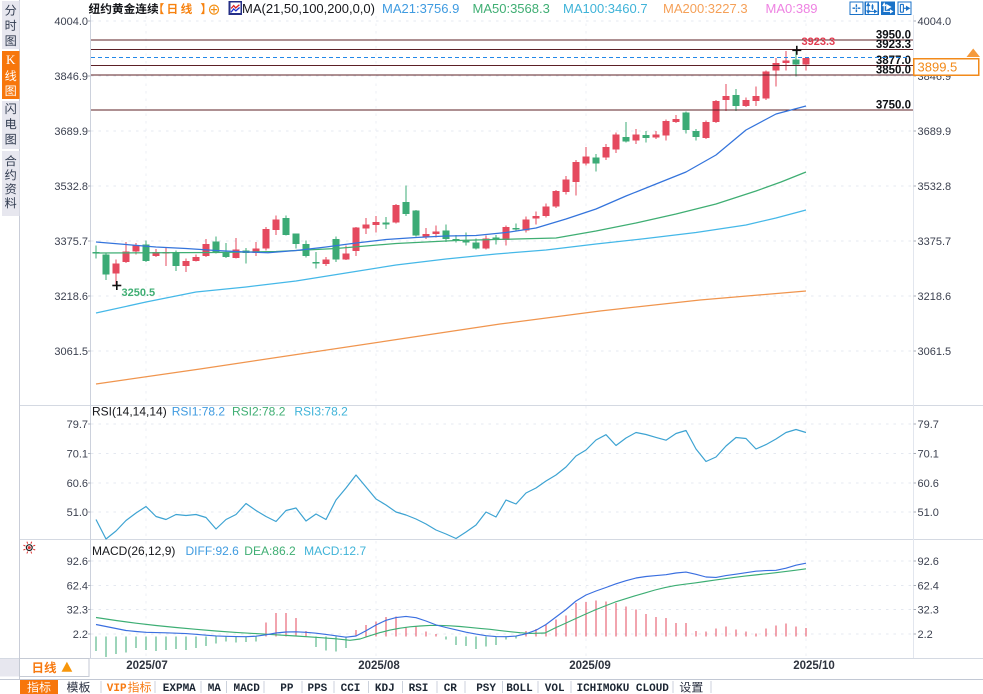 Image resolution: width=983 pixels, height=694 pixels. Describe the element at coordinates (246, 688) in the screenshot. I see `svg-text: MACD` at that location.